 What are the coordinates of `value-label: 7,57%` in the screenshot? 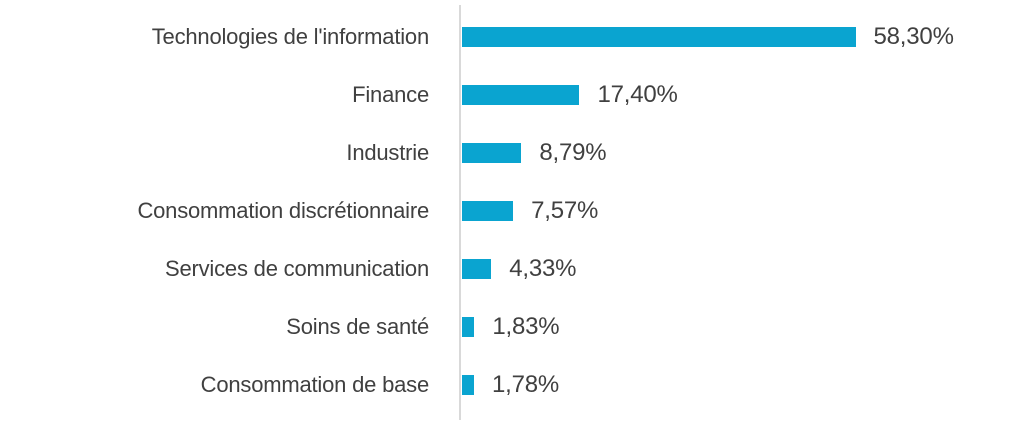 It's located at (565, 210).